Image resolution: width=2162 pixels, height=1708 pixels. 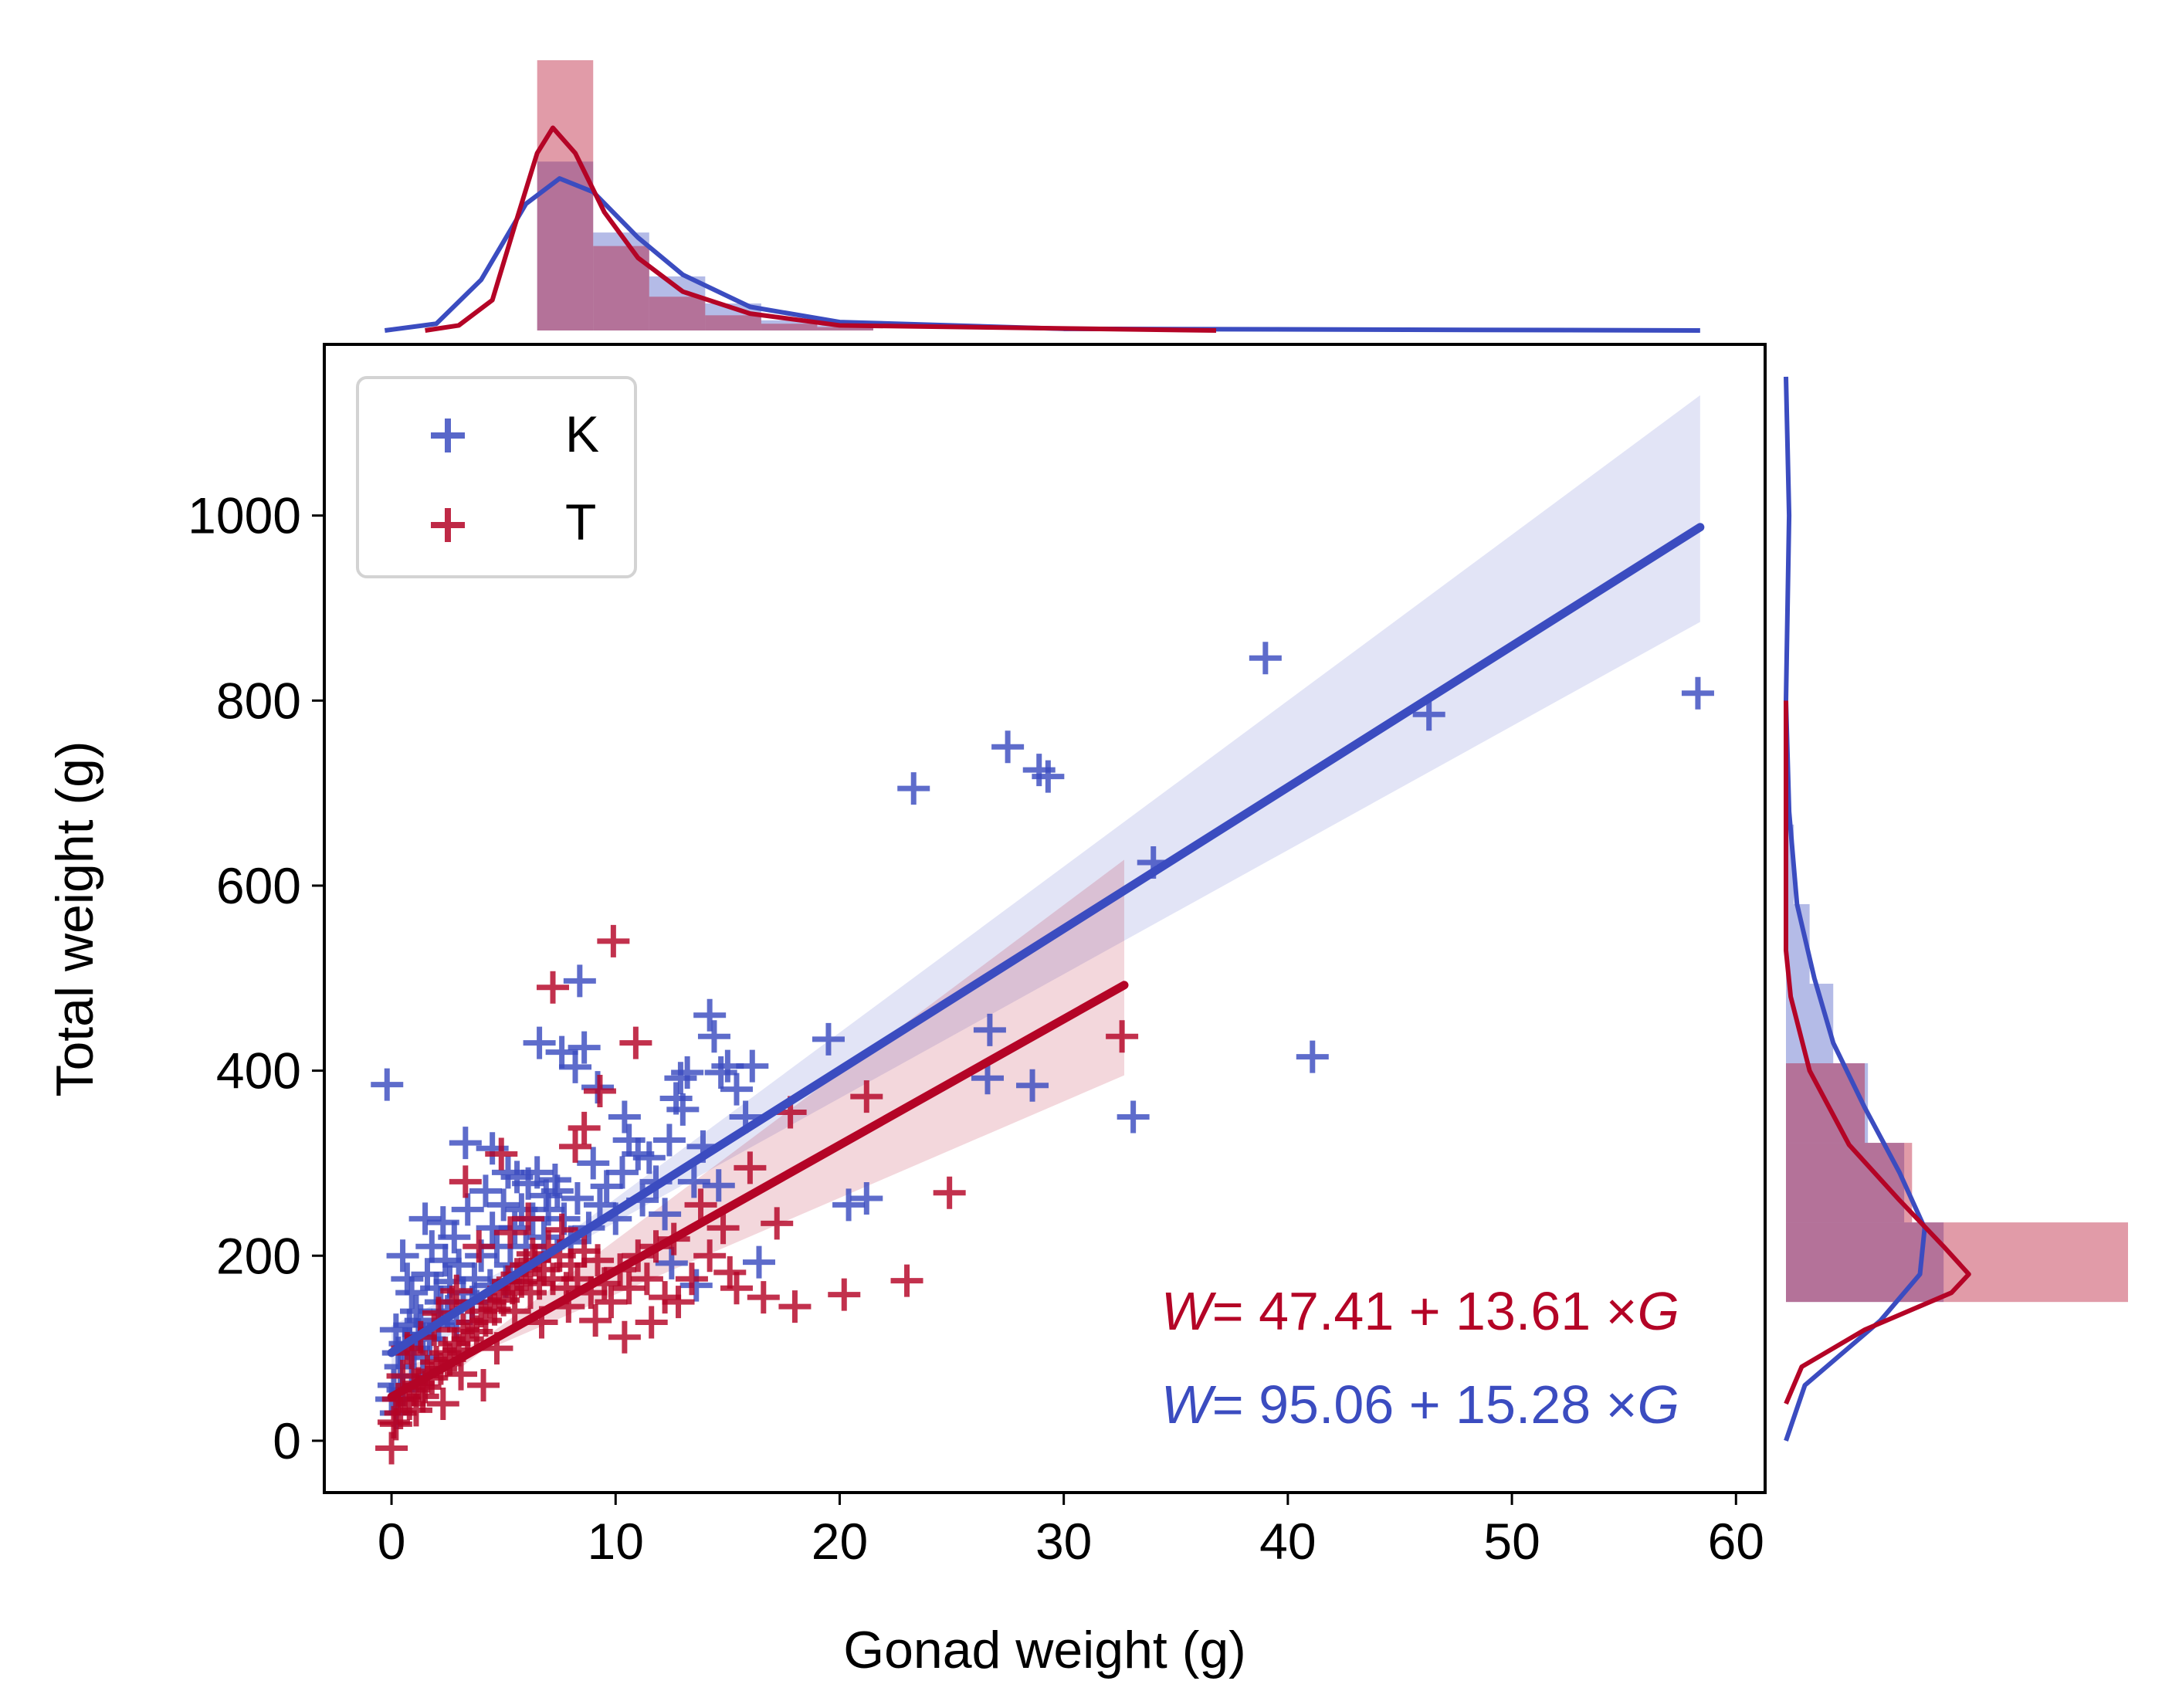 I want to click on y-axis-label: Total weight (g), so click(x=75, y=918).